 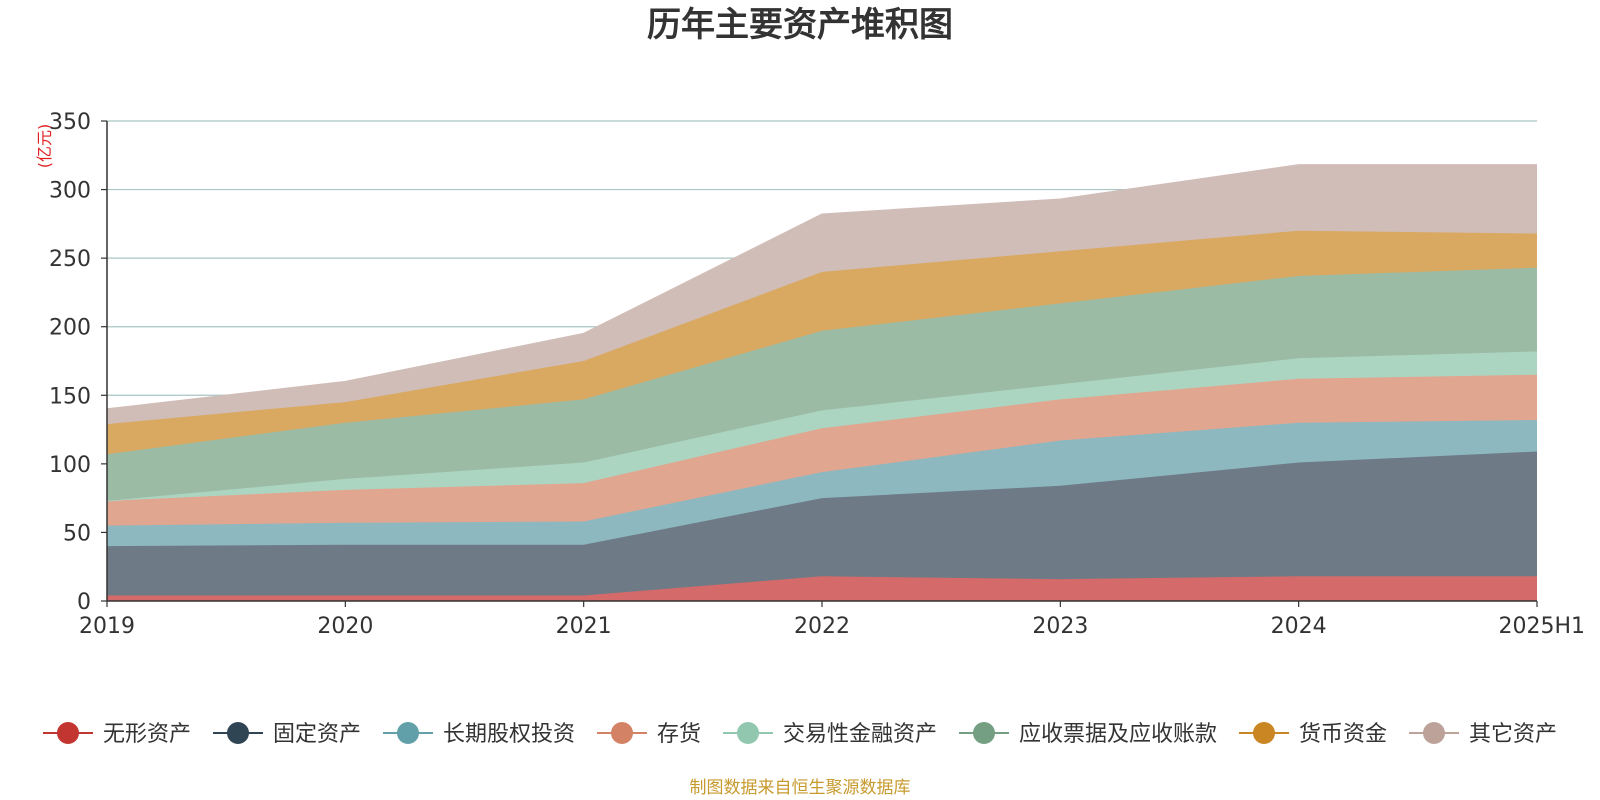 I want to click on legend-label: 固定资产, so click(x=317, y=734).